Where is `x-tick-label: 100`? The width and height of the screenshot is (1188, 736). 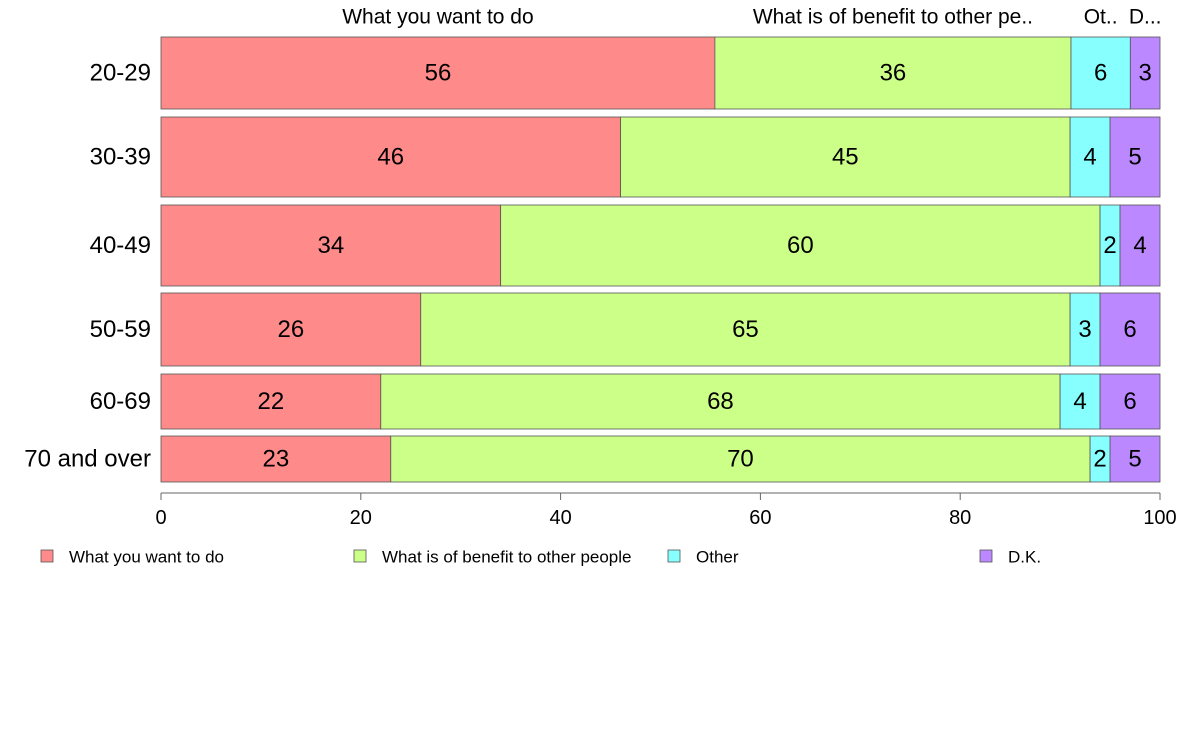
x-tick-label: 100 is located at coordinates (1159, 518).